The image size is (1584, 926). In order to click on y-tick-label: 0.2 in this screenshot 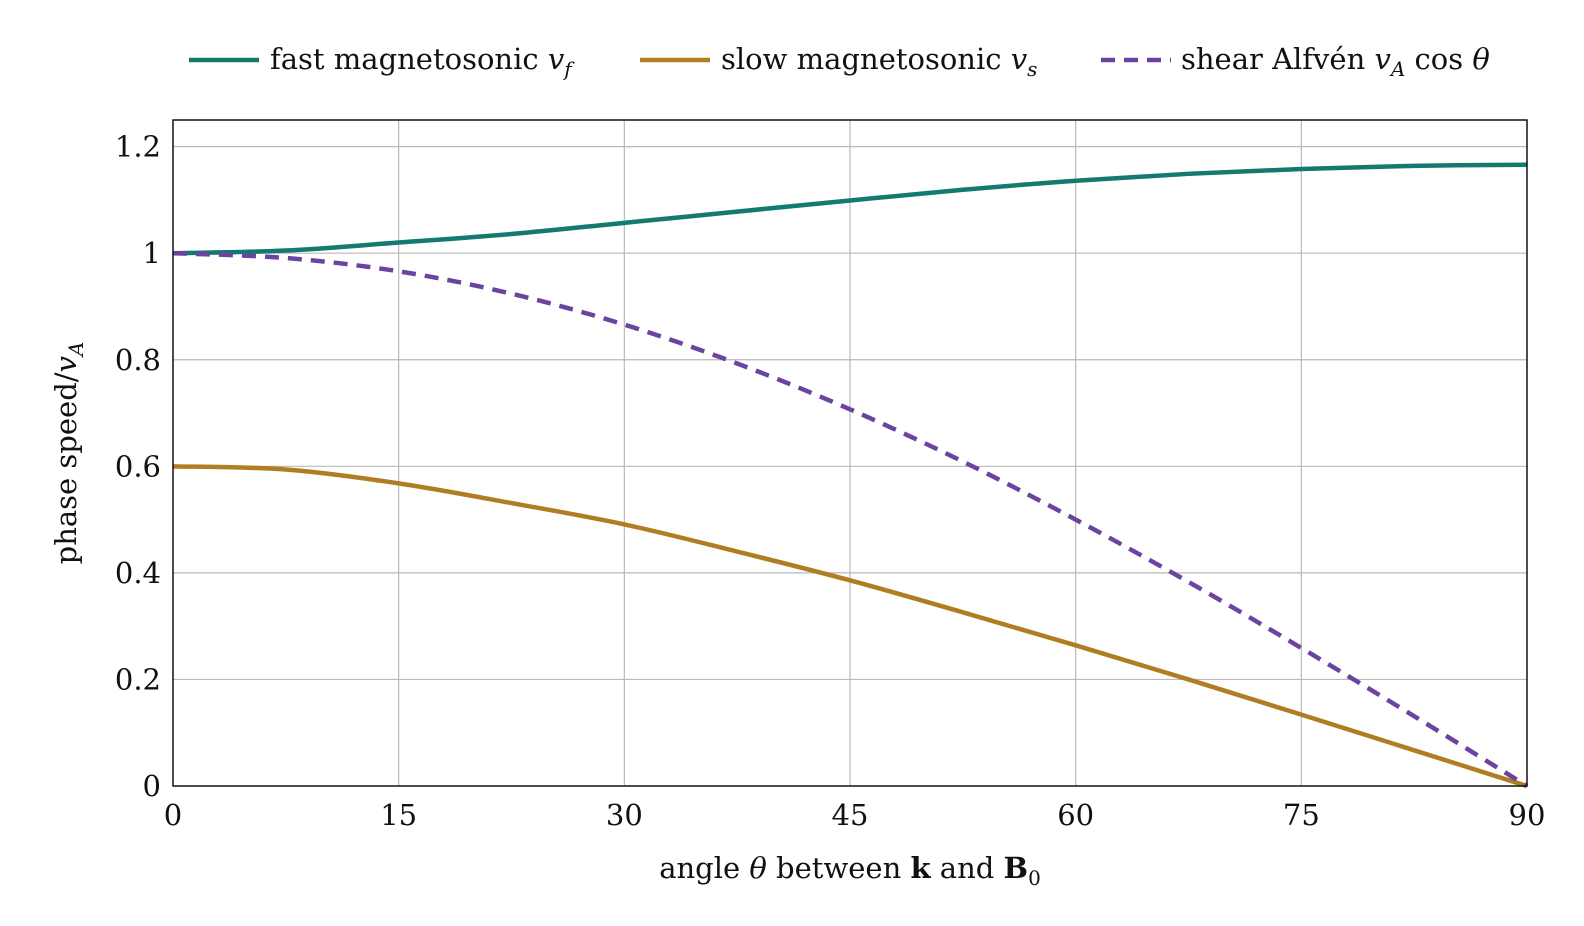, I will do `click(138, 679)`.